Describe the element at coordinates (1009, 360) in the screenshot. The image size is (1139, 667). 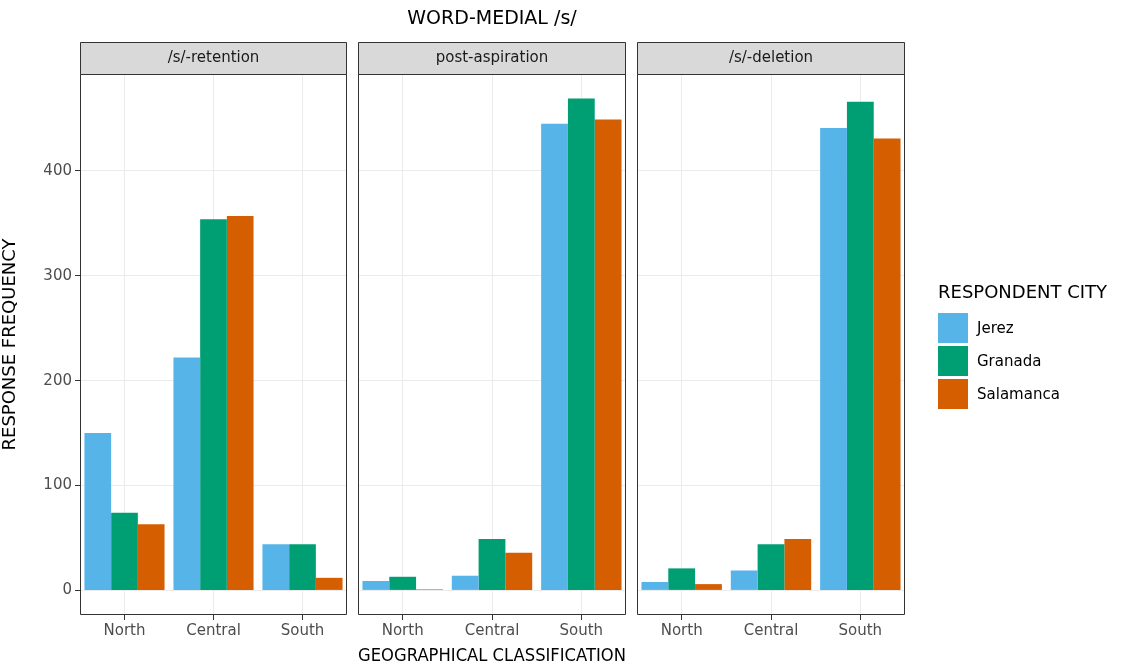
I see `legend-label: Granada` at that location.